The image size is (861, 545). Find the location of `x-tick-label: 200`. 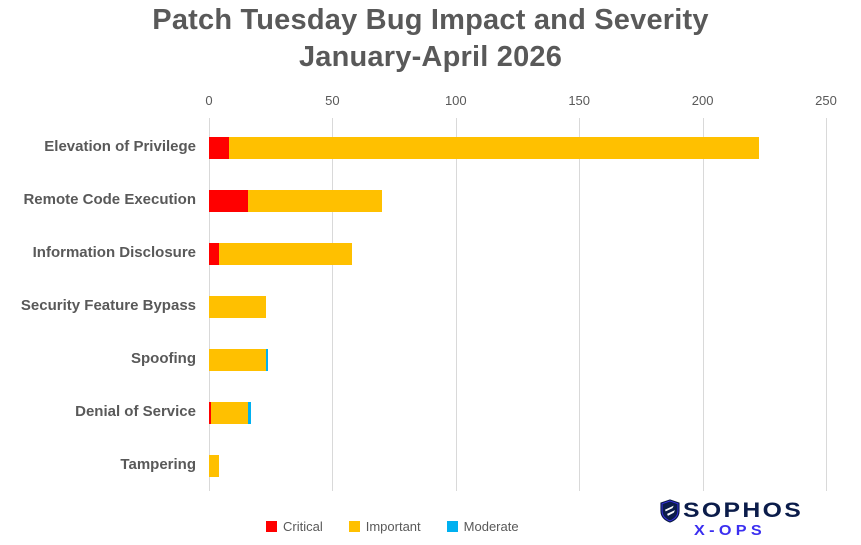

x-tick-label: 200 is located at coordinates (702, 100).